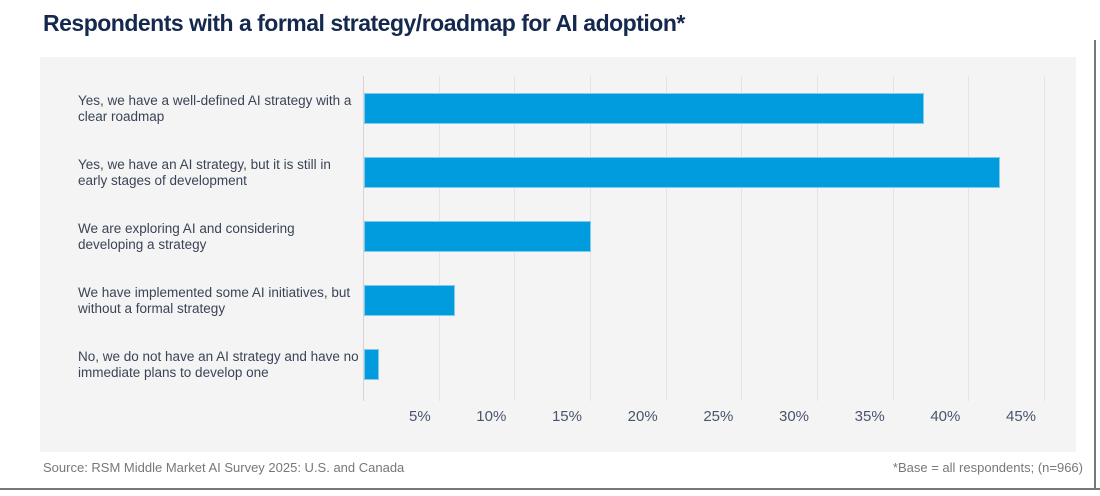  I want to click on x-axis-line, so click(363, 238).